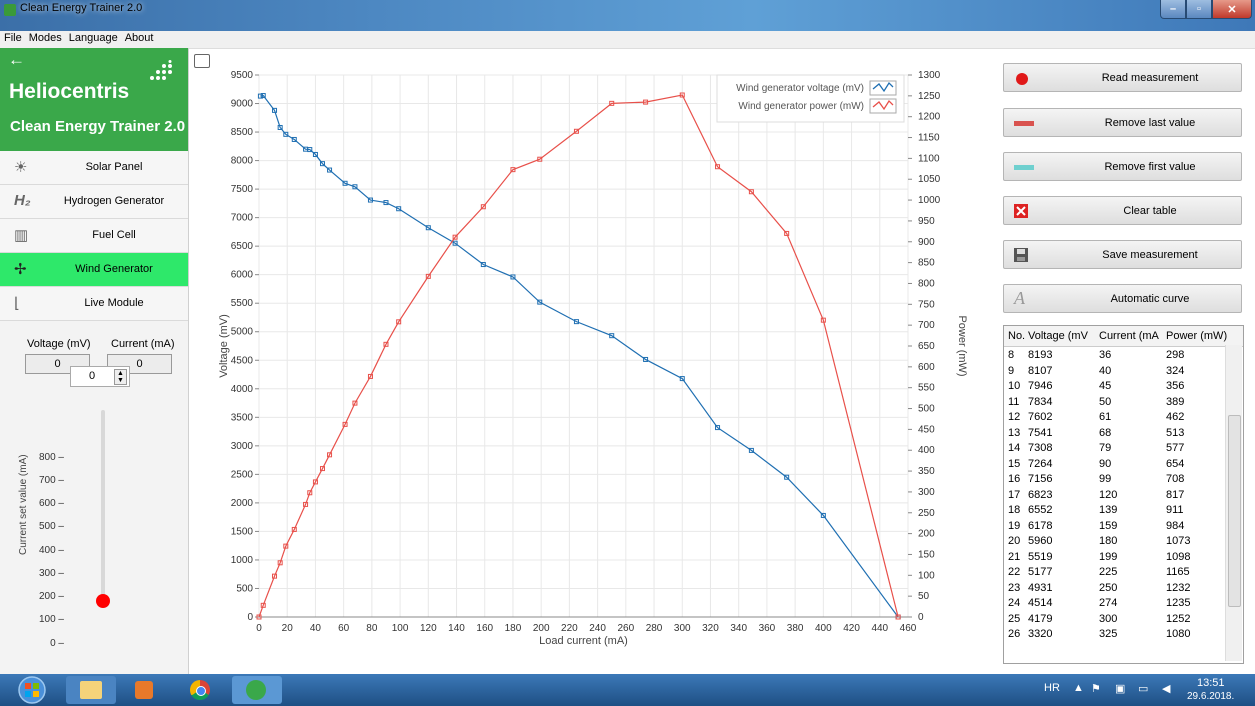 The height and width of the screenshot is (706, 1255). Describe the element at coordinates (929, 179) in the screenshot. I see `y-right-tick-label: 1050` at that location.